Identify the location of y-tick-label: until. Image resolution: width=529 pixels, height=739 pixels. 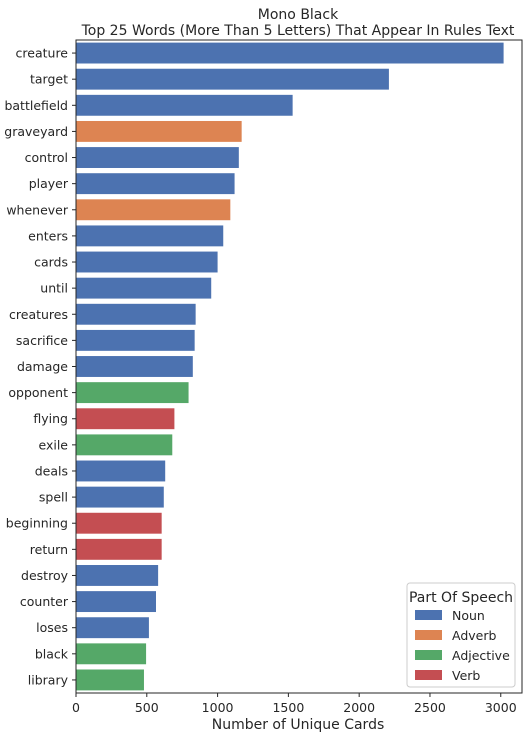
(54, 288).